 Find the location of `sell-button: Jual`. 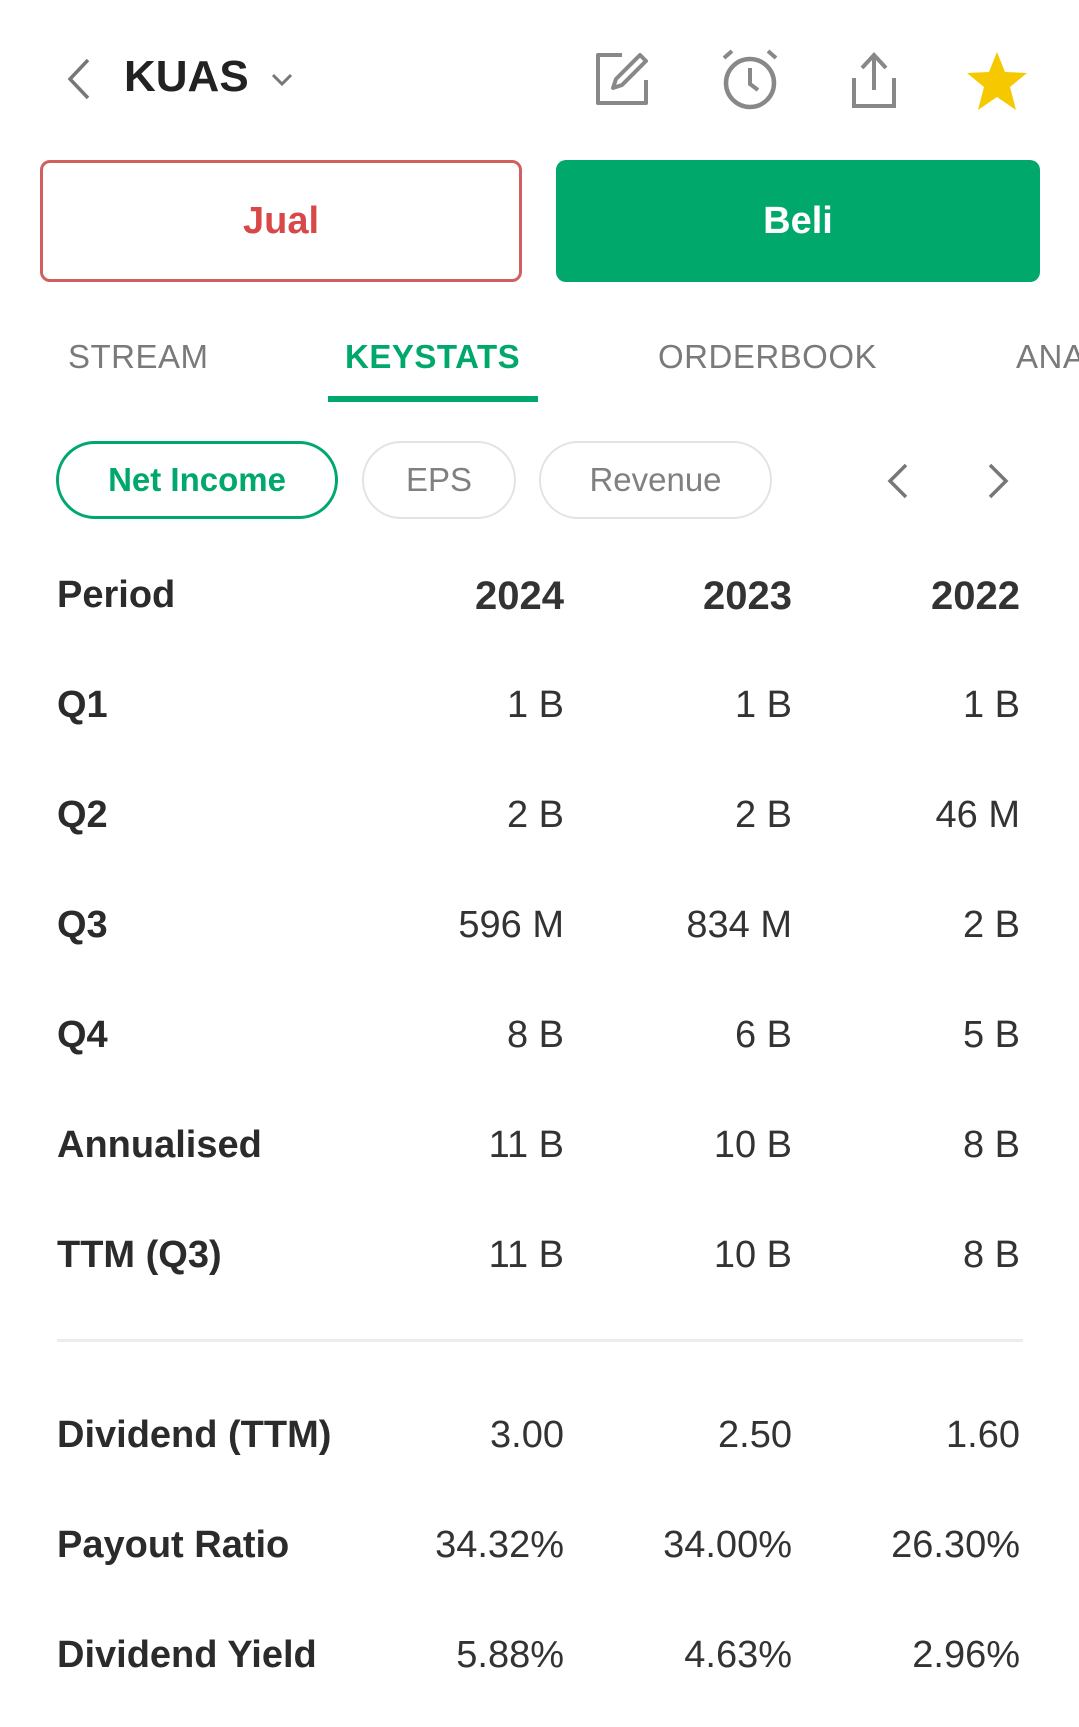

sell-button: Jual is located at coordinates (281, 221).